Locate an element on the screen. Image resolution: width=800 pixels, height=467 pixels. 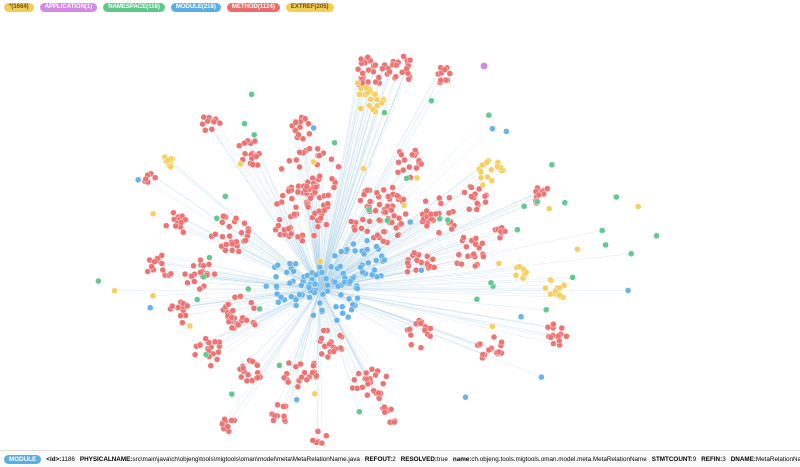
node-label: MODULE is located at coordinates (23, 459).